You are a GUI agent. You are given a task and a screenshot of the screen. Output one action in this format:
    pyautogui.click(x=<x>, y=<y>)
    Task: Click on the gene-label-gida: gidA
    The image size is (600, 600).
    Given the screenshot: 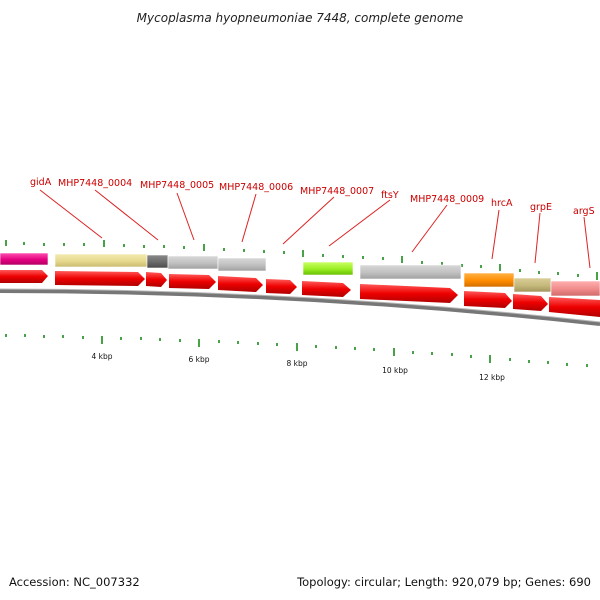 What is the action you would take?
    pyautogui.click(x=41, y=182)
    